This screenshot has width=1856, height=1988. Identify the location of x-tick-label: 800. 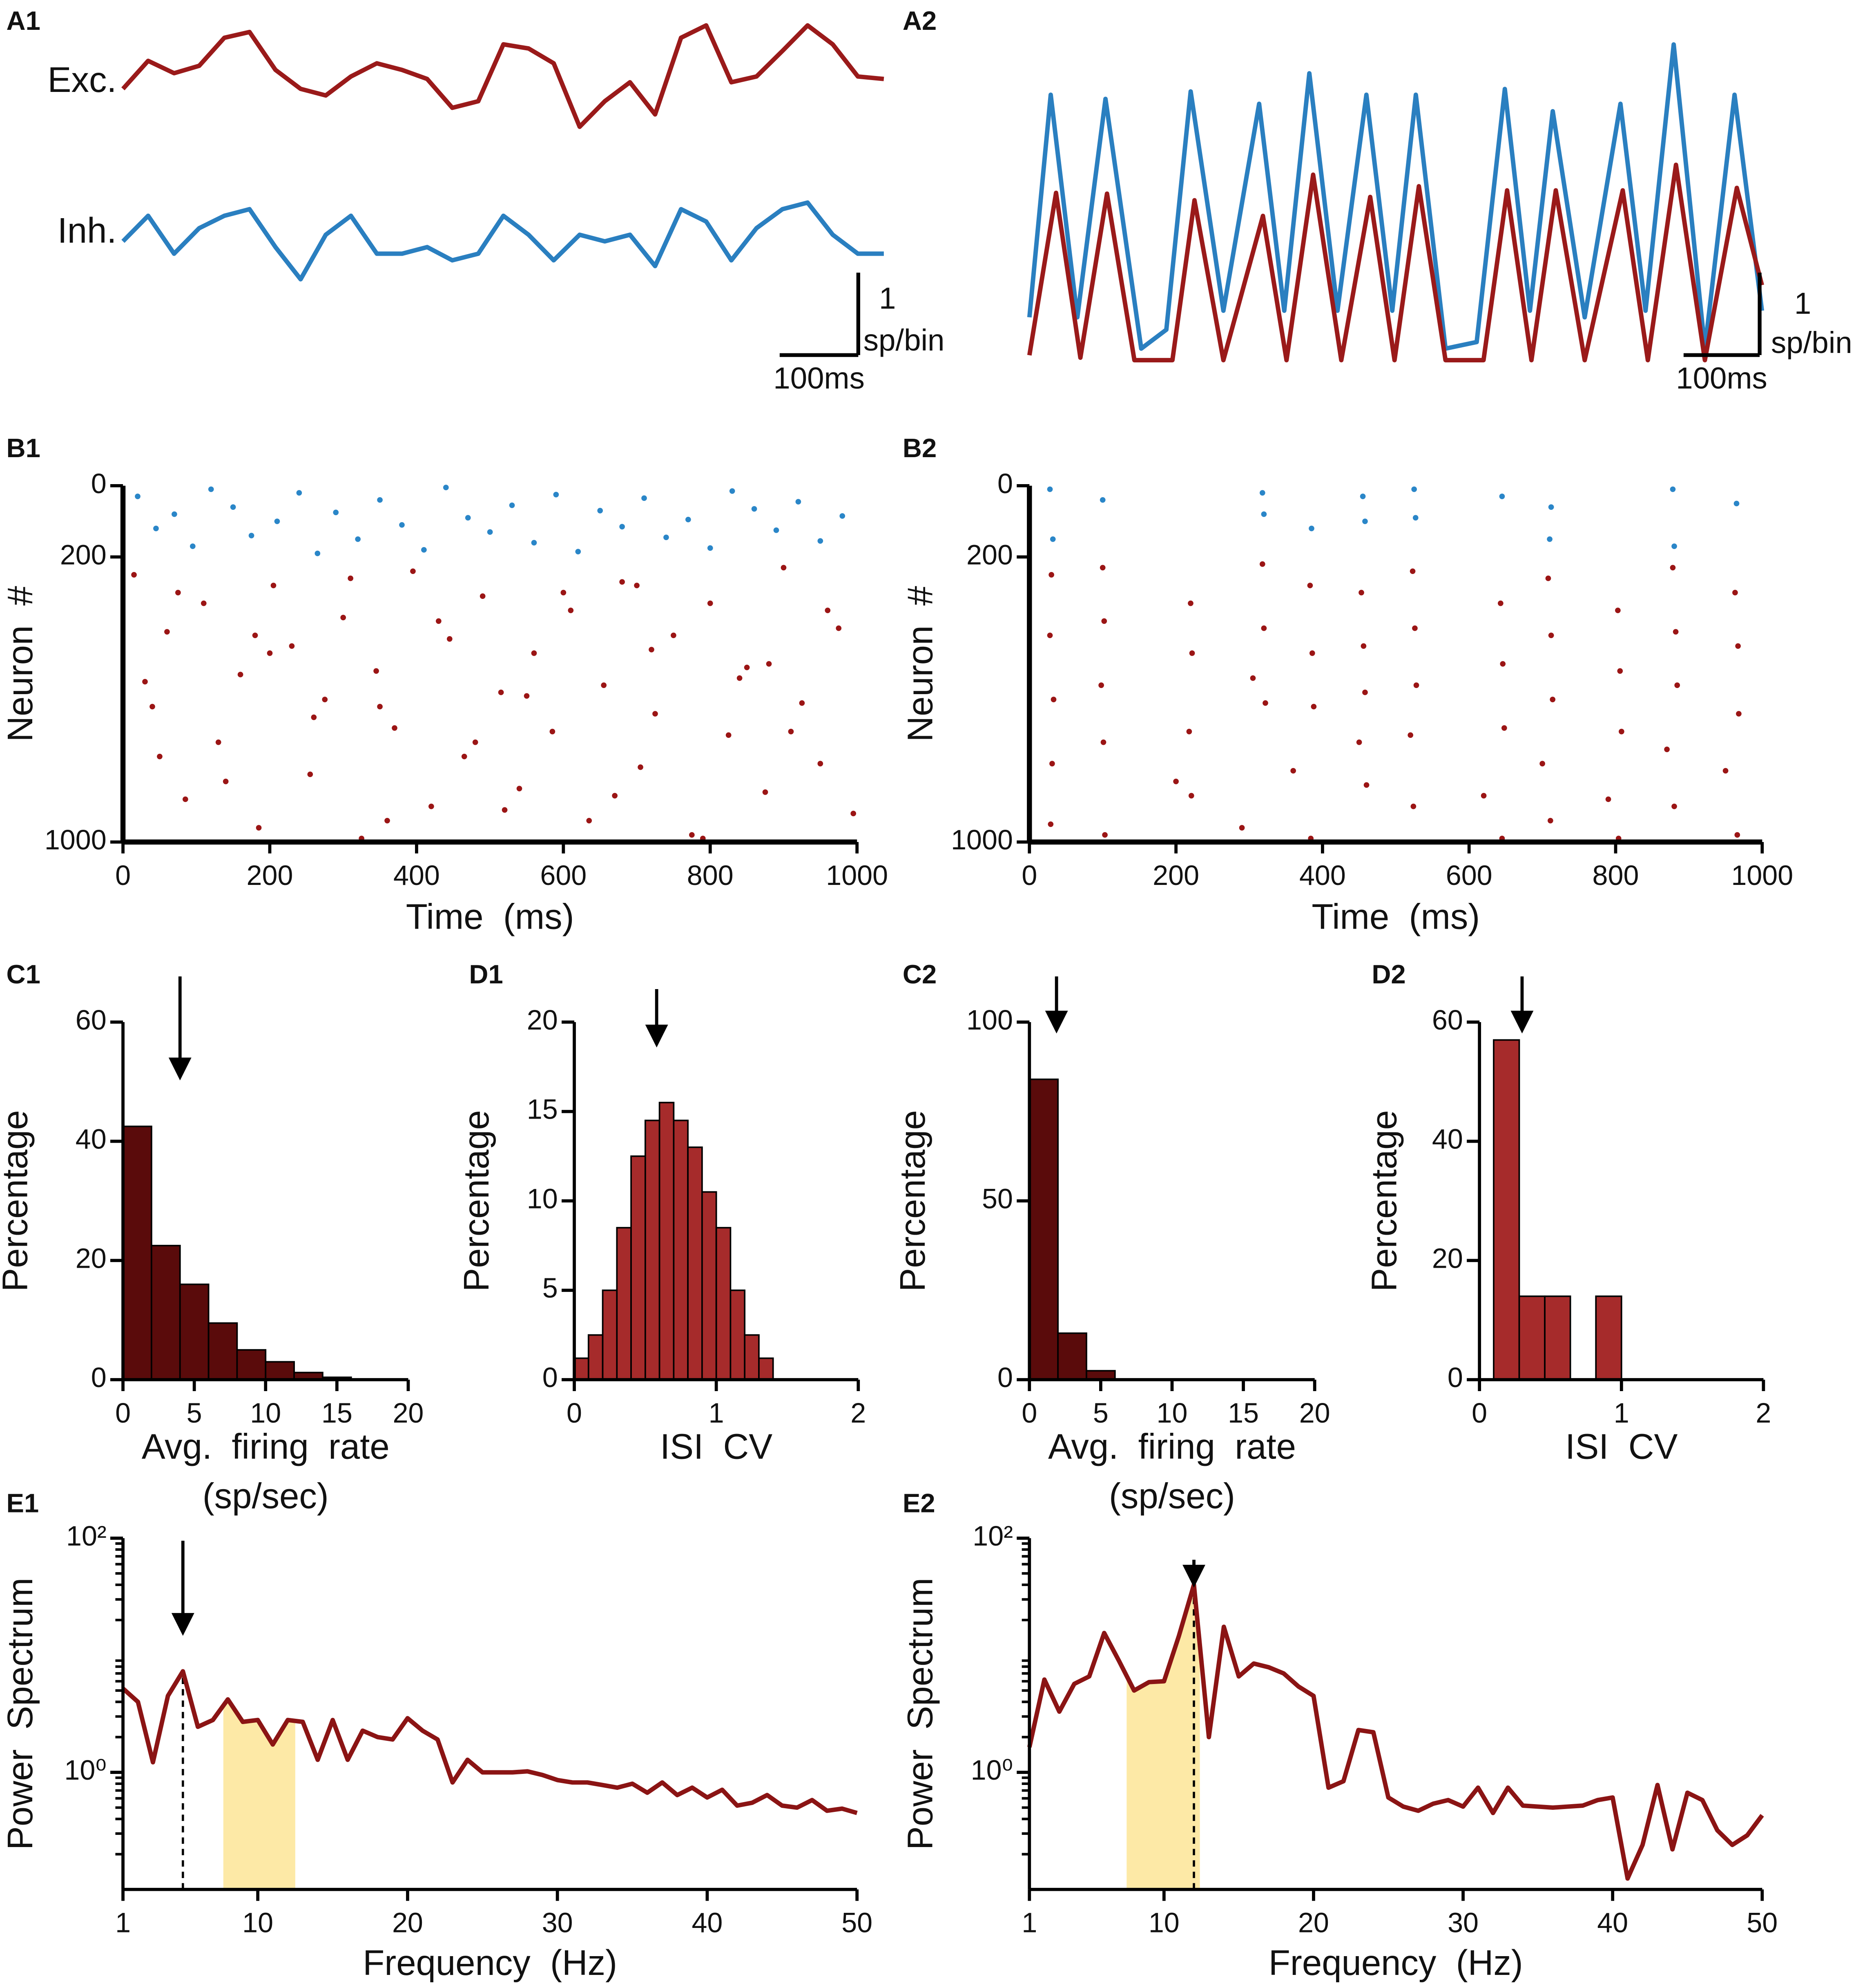
(710, 875).